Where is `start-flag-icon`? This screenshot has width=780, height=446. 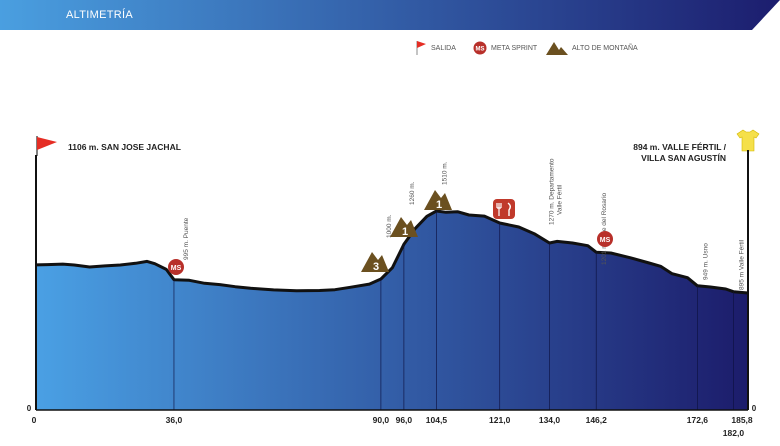 start-flag-icon is located at coordinates (46, 146).